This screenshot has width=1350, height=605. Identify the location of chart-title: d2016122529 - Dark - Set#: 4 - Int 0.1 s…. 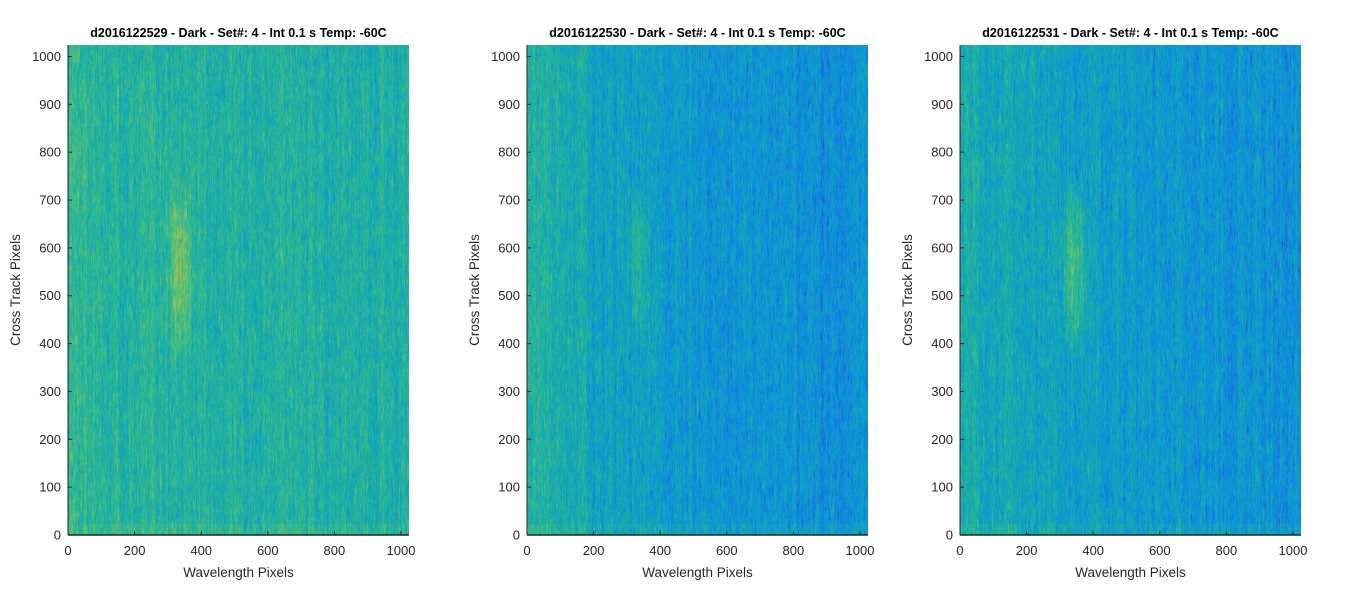
(238, 33).